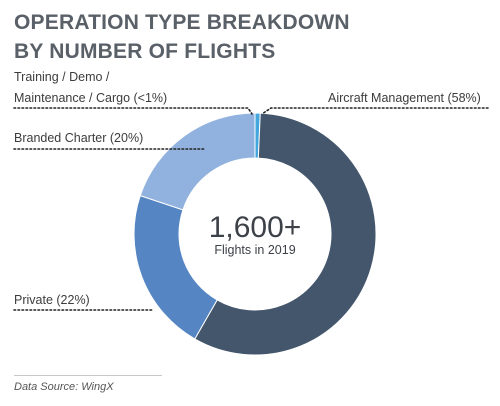  I want to click on label-aircraft-management: Aircraft Management (58%), so click(404, 98).